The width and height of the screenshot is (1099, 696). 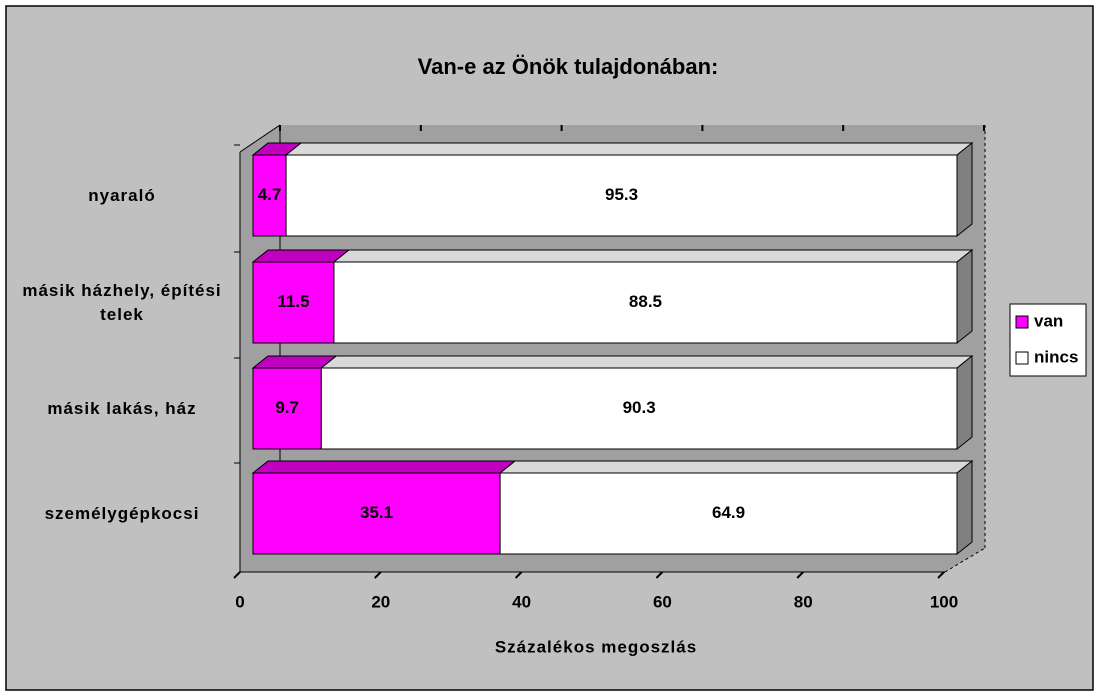 I want to click on data-label: 4.7, so click(x=270, y=194).